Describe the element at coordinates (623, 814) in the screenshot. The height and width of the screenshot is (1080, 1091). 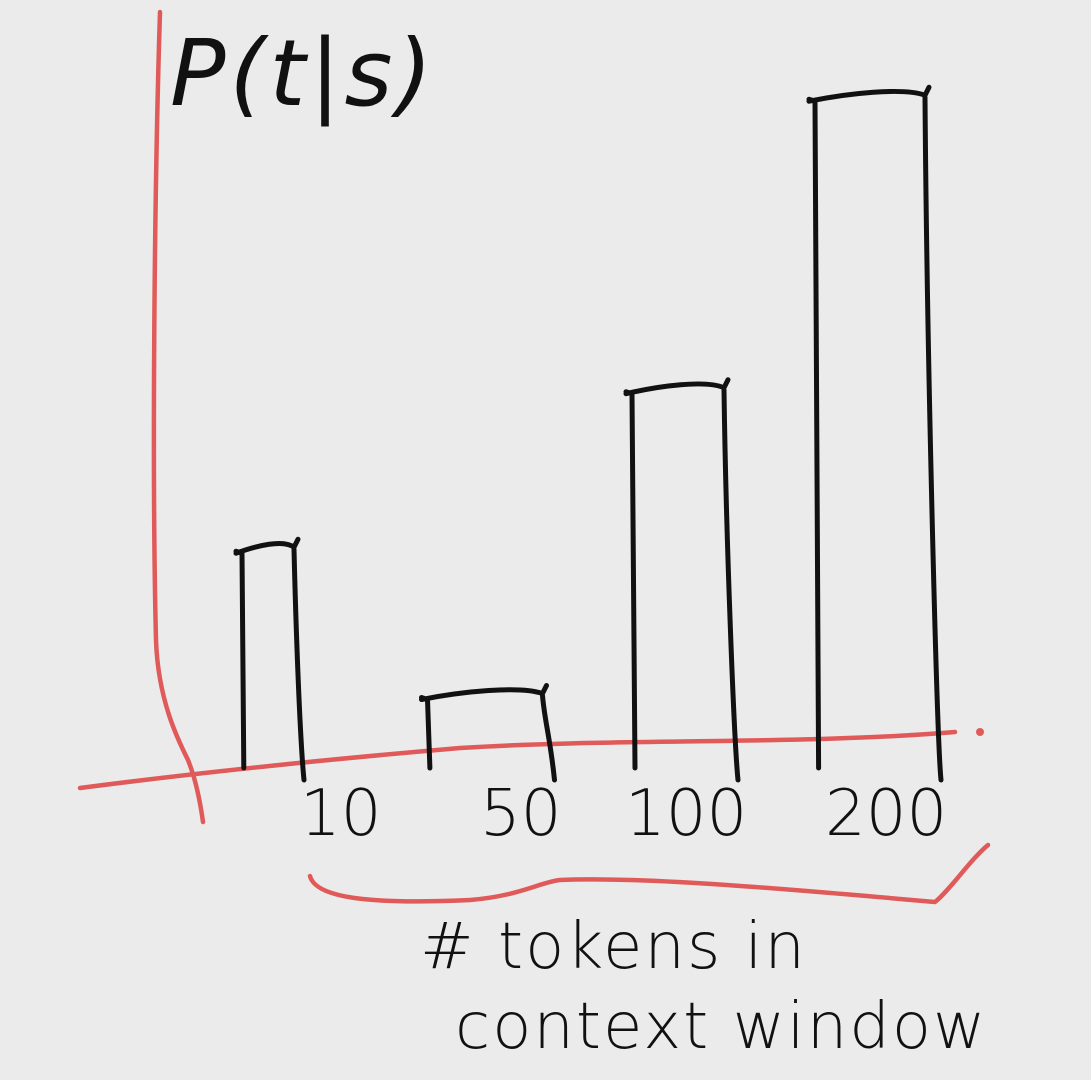
I see `x-tick-labels: 10 50 100 200` at that location.